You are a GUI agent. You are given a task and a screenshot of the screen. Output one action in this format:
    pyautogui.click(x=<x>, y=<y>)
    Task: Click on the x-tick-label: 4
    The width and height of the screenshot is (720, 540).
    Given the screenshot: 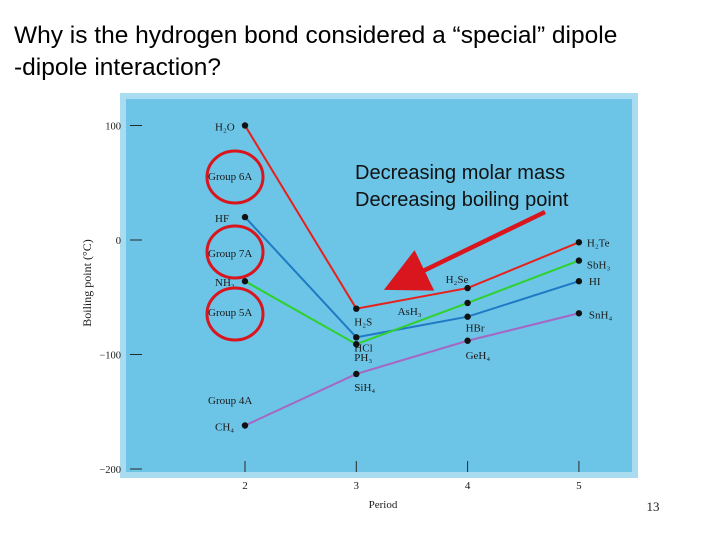 What is the action you would take?
    pyautogui.click(x=468, y=486)
    